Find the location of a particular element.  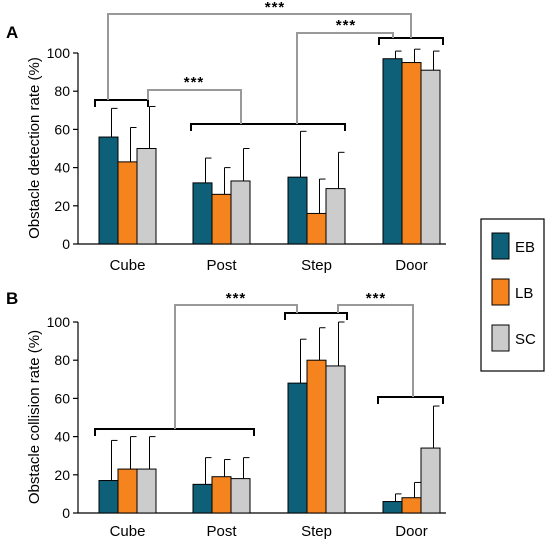

x-tick-label-a: Step is located at coordinates (316, 265).